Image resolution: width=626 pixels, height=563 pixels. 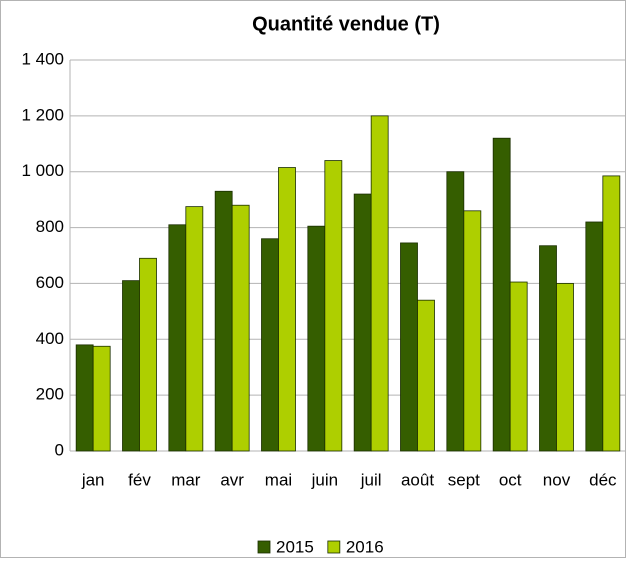 I want to click on y-tick-label: 200, so click(x=50, y=394).